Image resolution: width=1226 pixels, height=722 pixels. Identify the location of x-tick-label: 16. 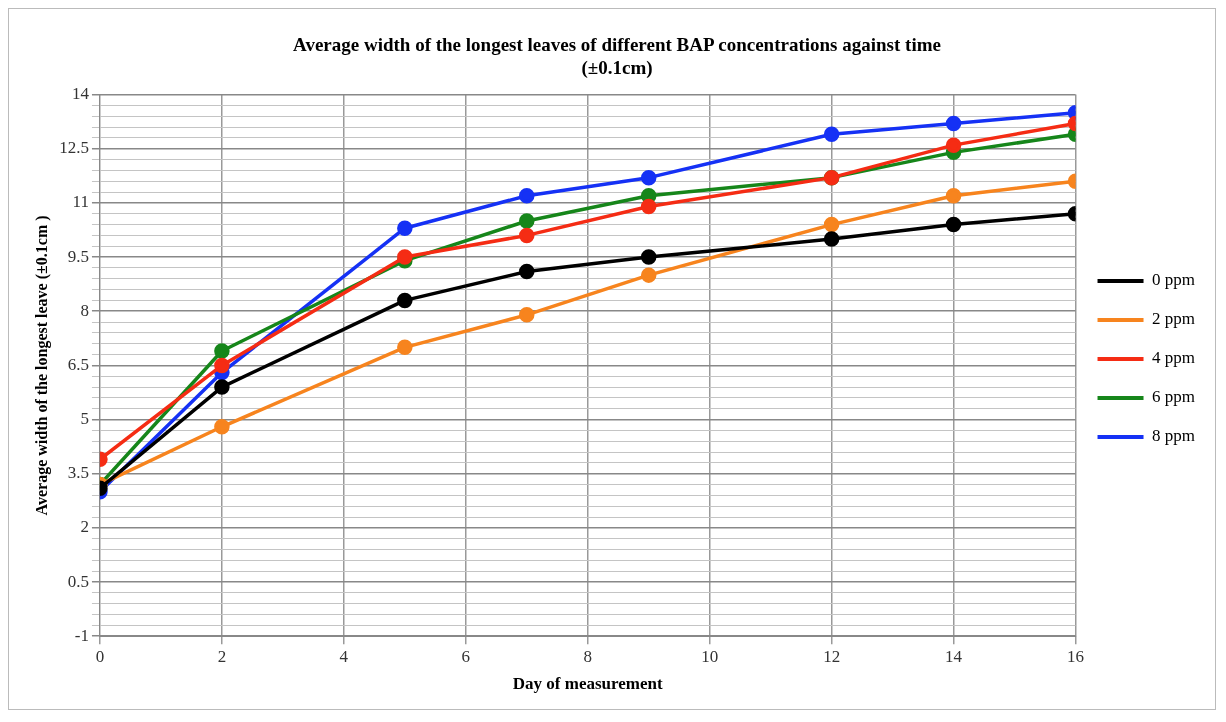
(1076, 656).